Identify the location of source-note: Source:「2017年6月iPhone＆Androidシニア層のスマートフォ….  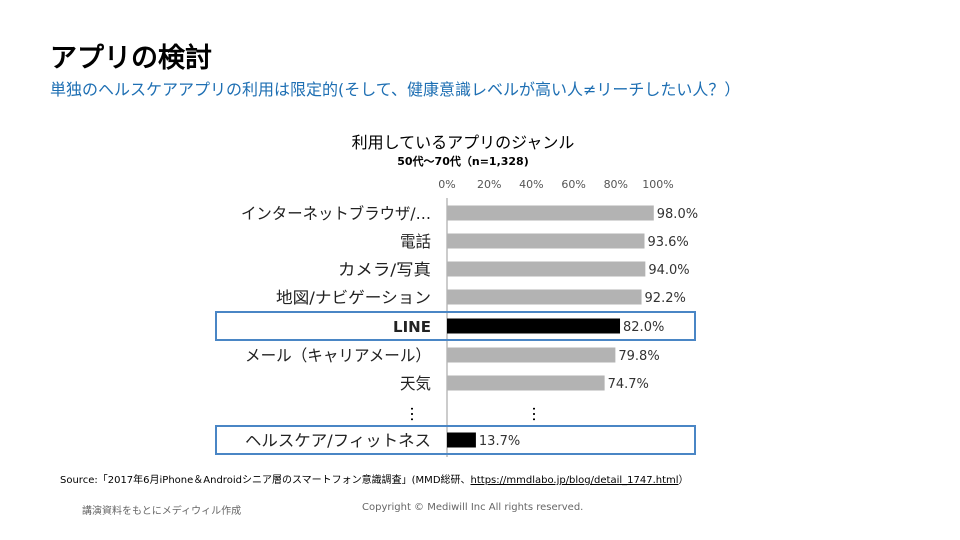
(374, 478).